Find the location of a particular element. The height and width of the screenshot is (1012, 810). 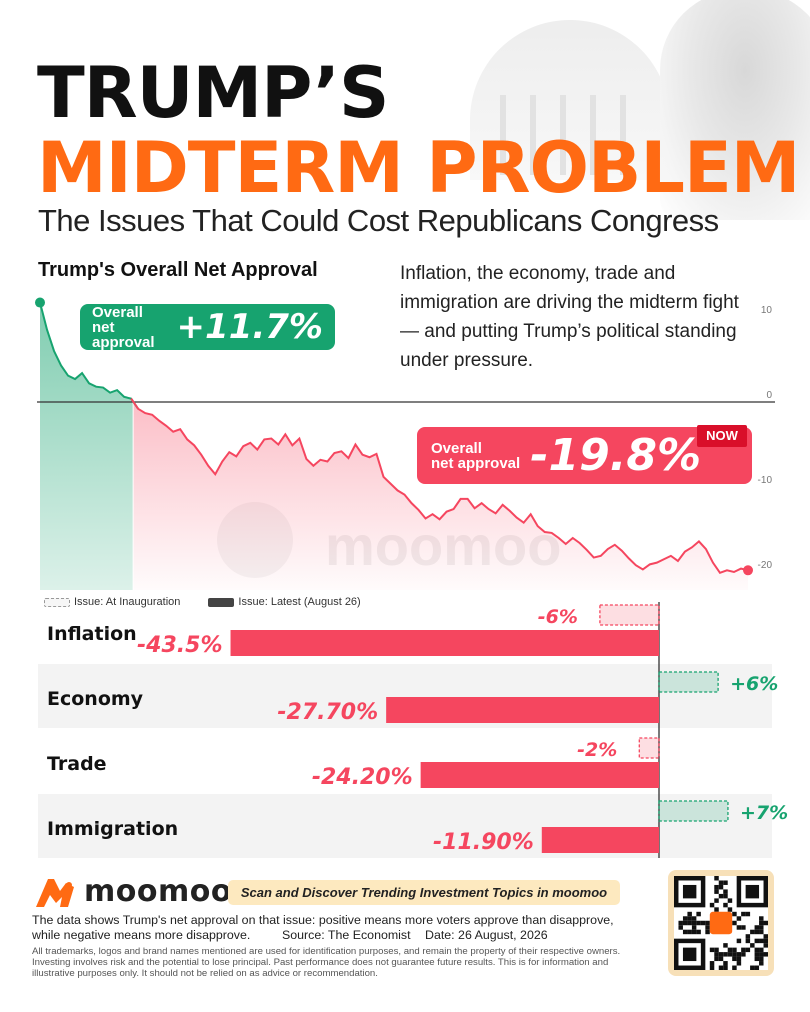

legend-inauguration: Issue: At Inauguration is located at coordinates (112, 602).